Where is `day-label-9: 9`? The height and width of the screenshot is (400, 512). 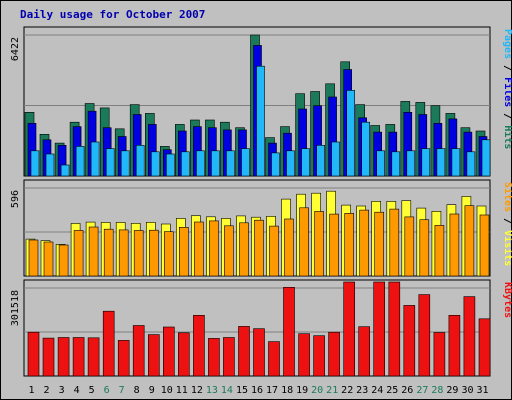 day-label-9: 9 is located at coordinates (152, 390).